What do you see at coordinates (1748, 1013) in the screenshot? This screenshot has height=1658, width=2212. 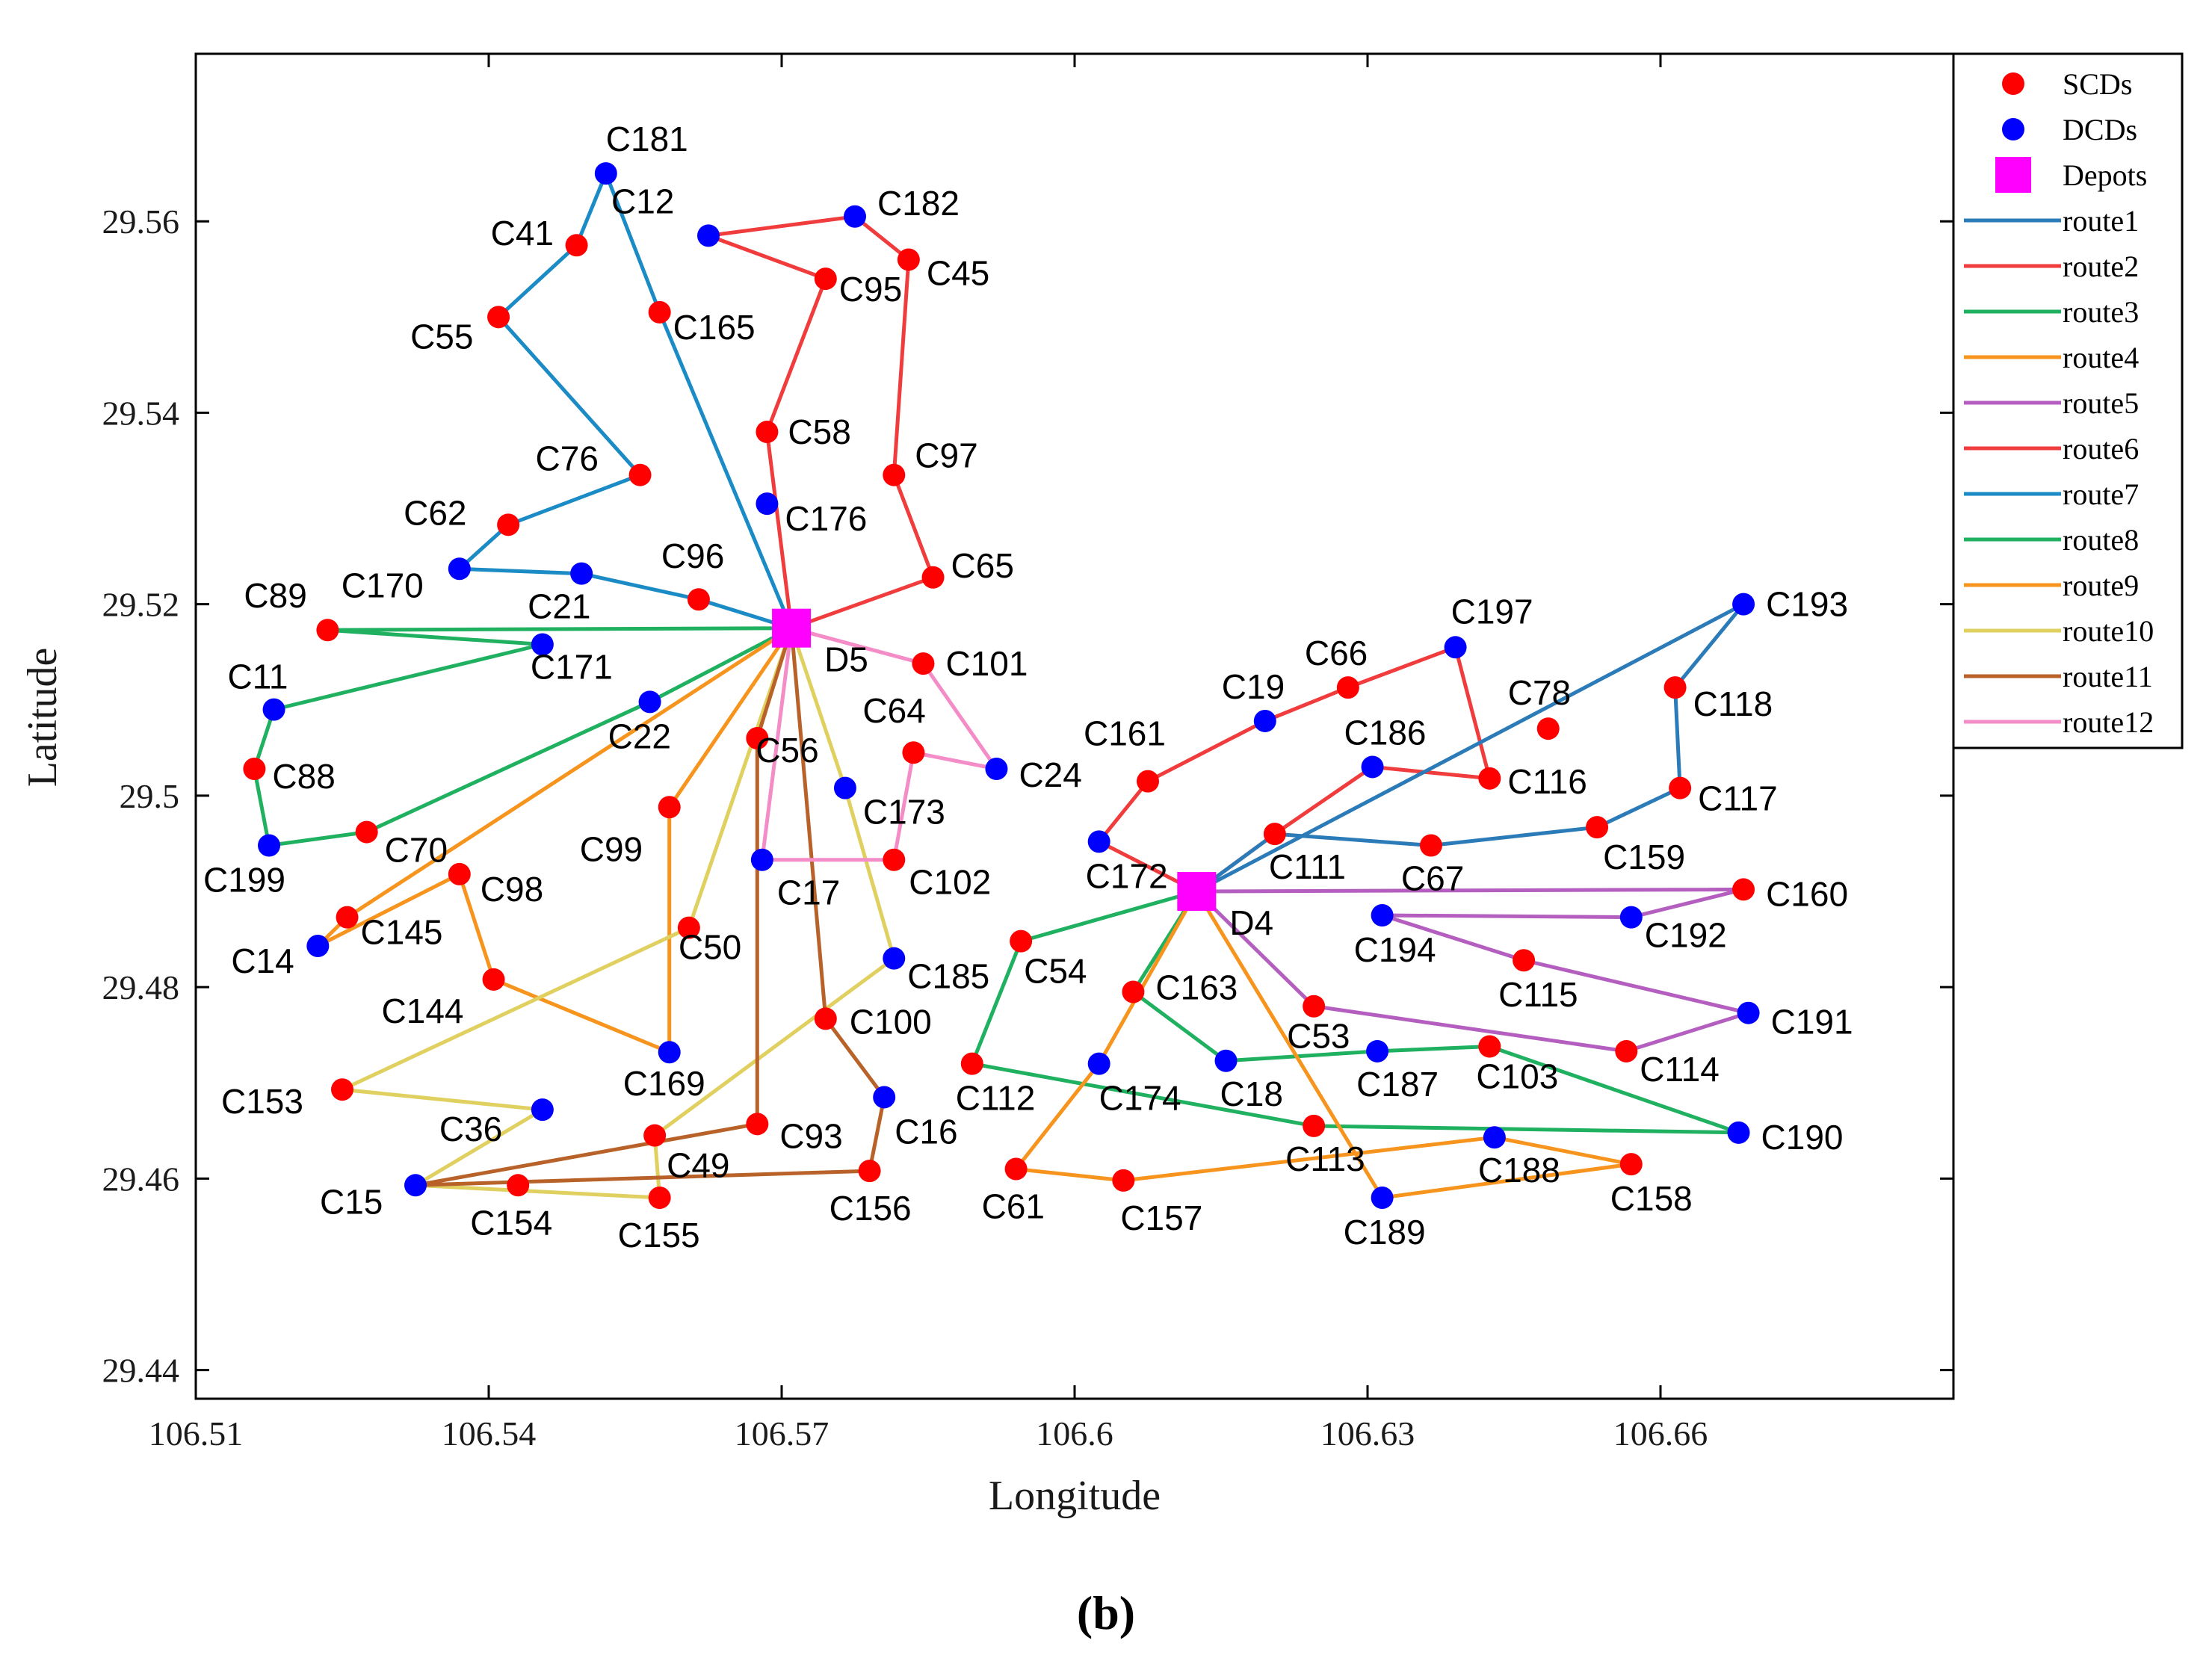 I see `point-C191` at bounding box center [1748, 1013].